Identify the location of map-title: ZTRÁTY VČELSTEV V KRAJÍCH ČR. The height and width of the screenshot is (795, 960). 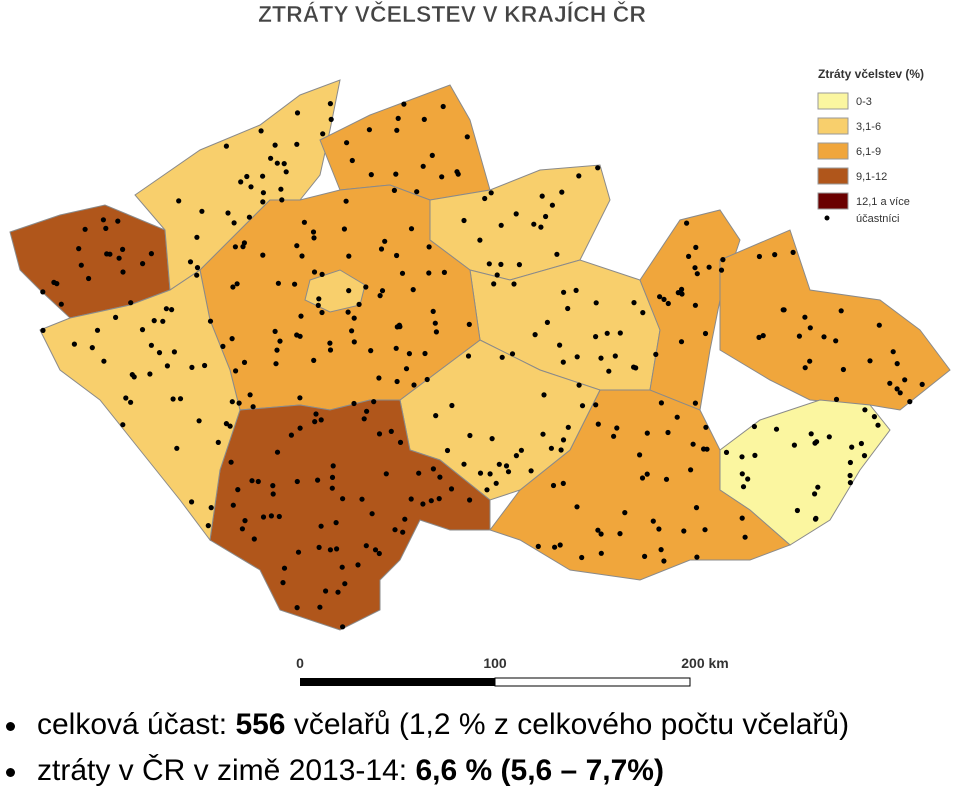
(452, 13).